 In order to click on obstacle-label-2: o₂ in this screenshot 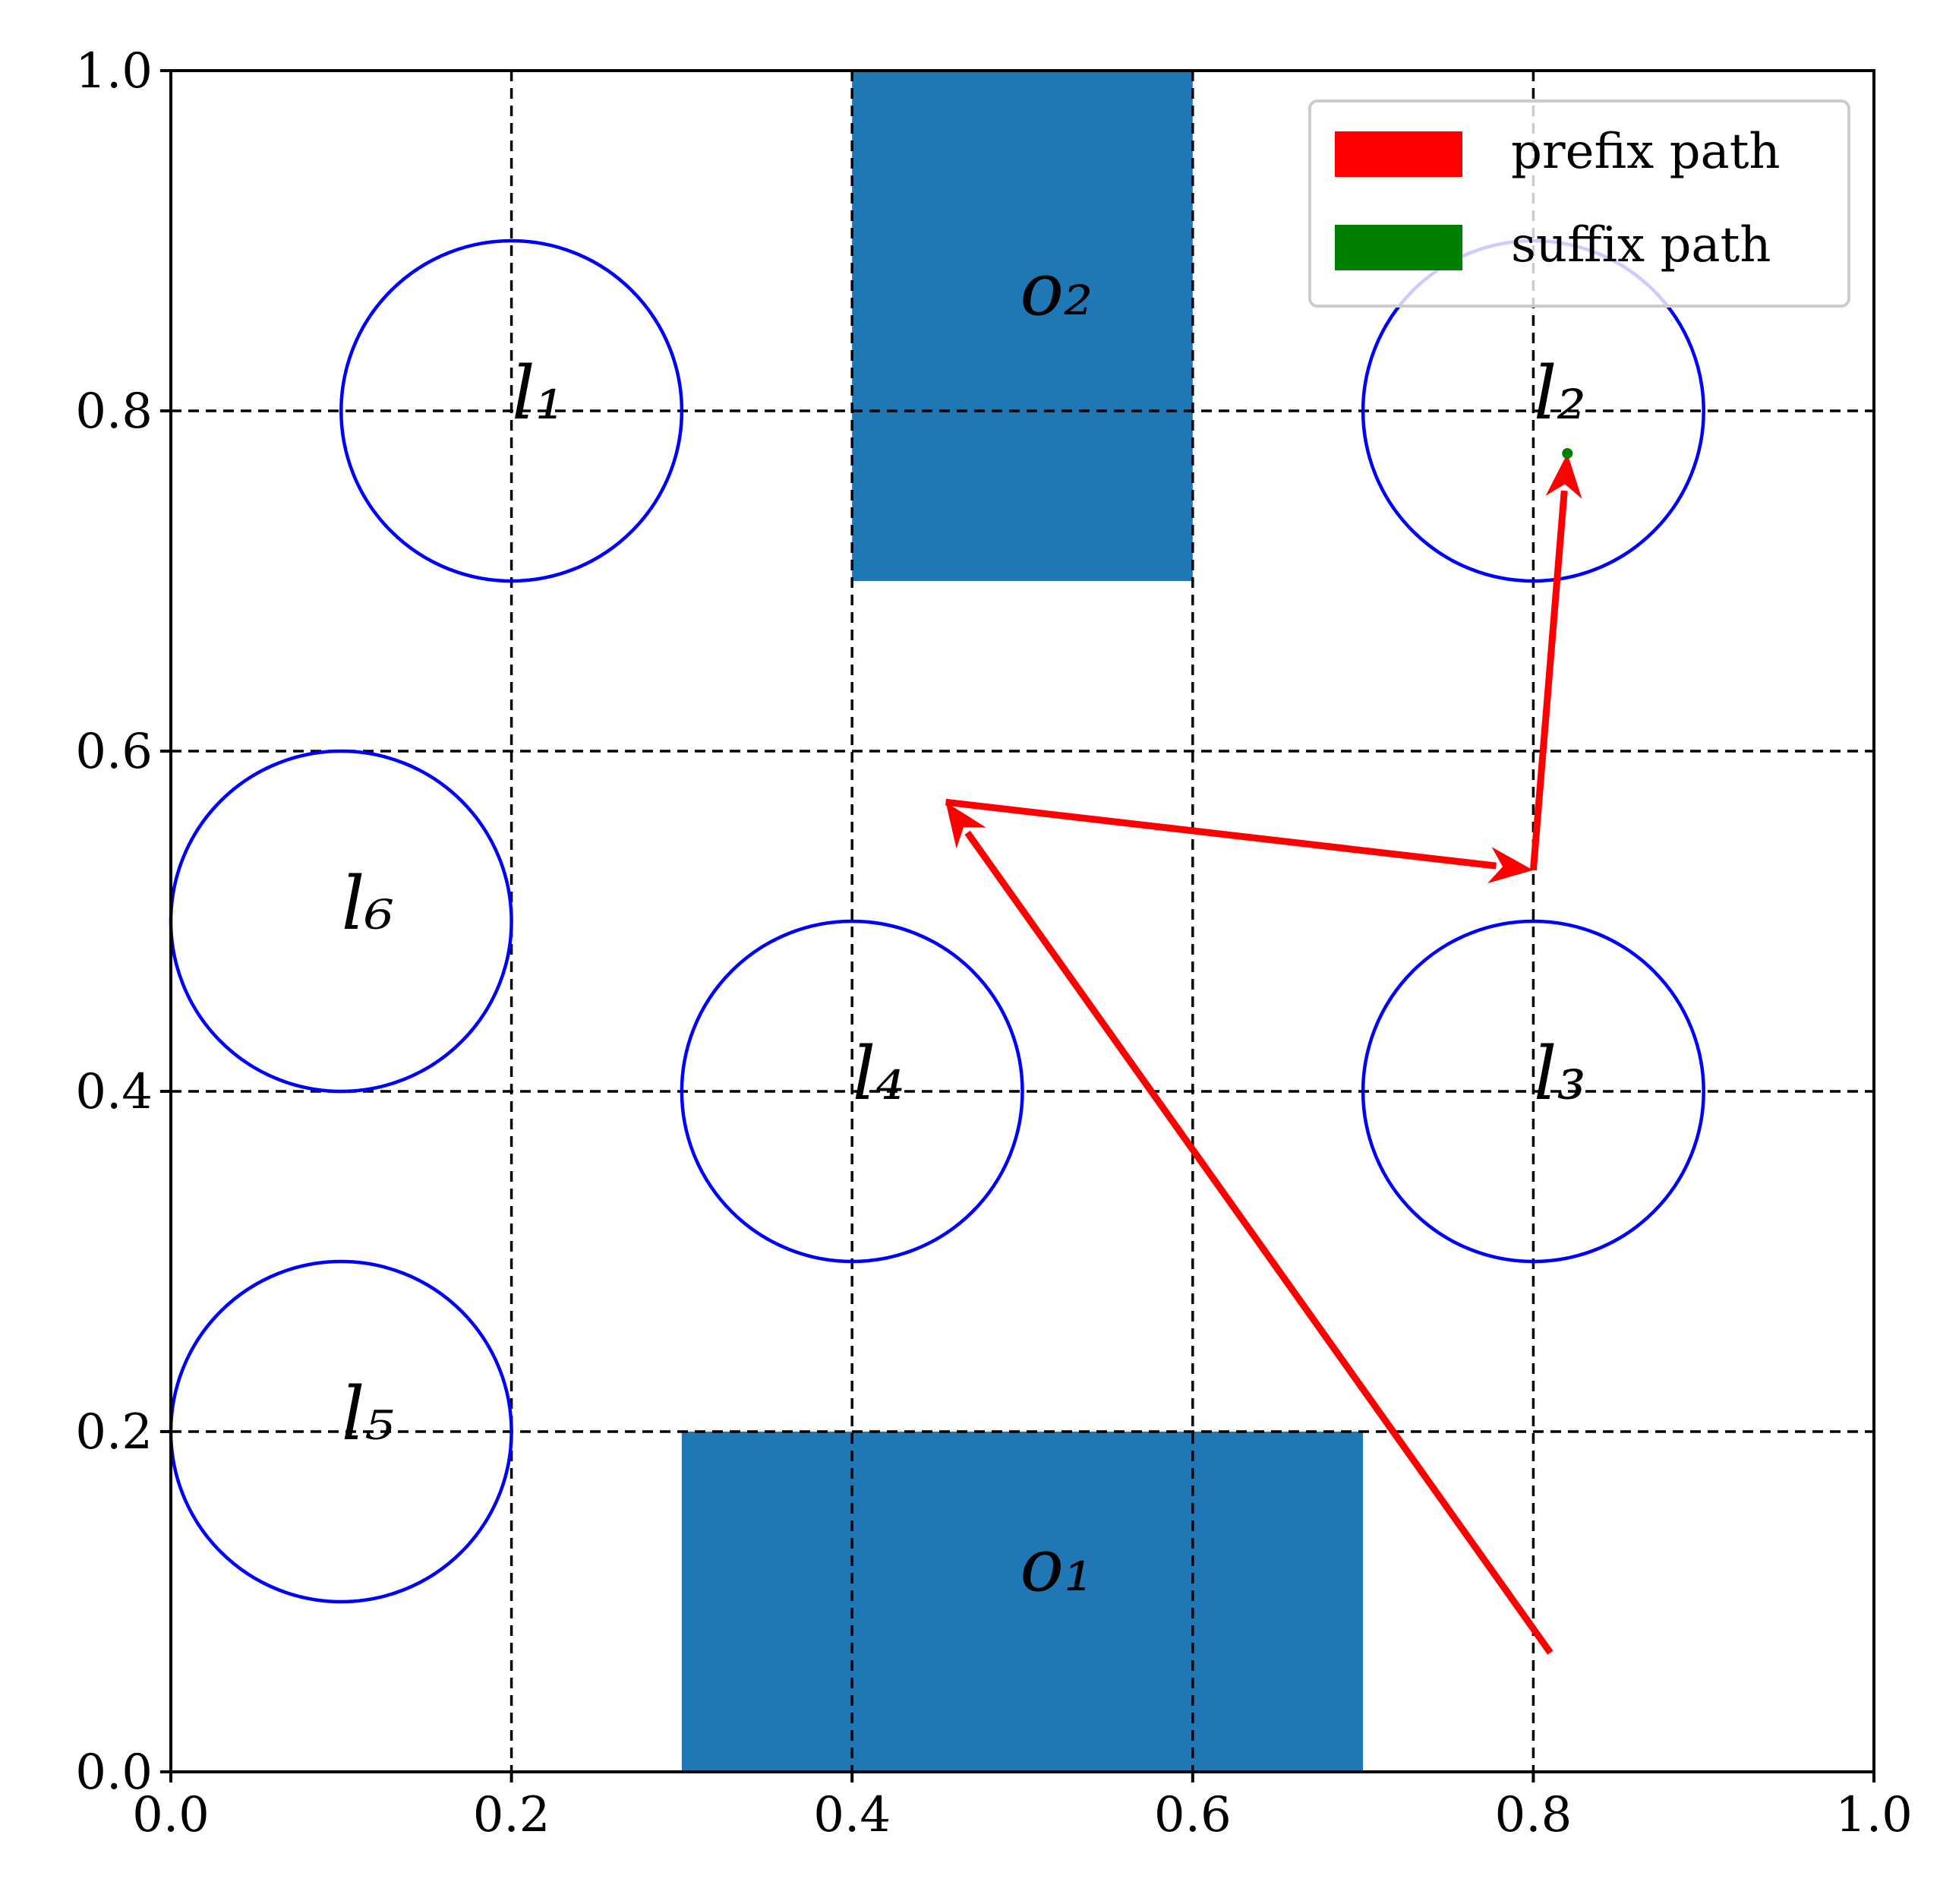, I will do `click(1056, 289)`.